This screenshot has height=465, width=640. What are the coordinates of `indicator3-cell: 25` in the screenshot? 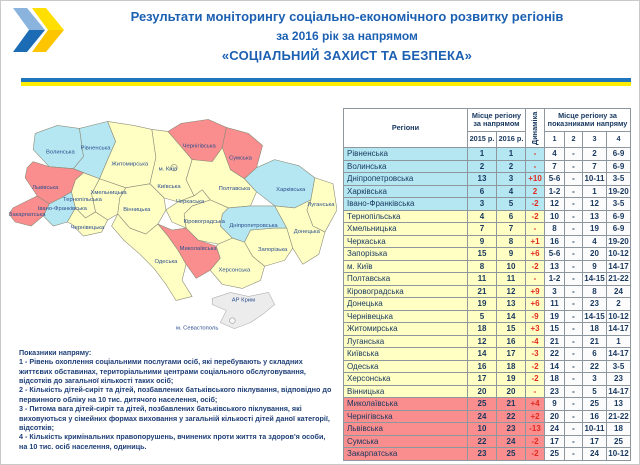 It's located at (594, 404).